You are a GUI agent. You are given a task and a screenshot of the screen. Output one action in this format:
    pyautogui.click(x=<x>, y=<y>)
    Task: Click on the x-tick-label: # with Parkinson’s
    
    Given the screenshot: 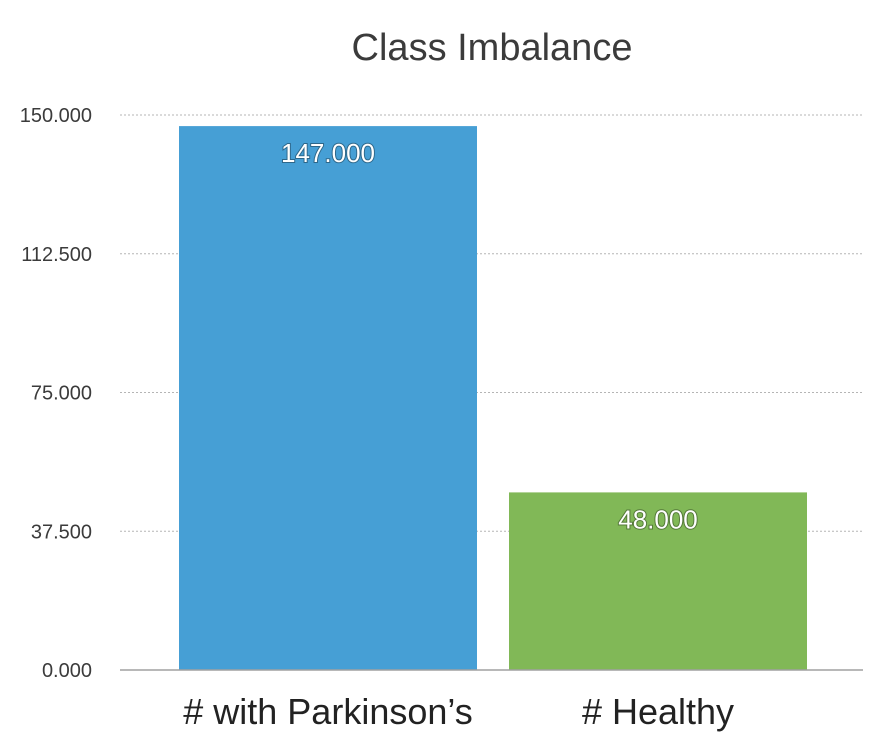 What is the action you would take?
    pyautogui.click(x=327, y=711)
    